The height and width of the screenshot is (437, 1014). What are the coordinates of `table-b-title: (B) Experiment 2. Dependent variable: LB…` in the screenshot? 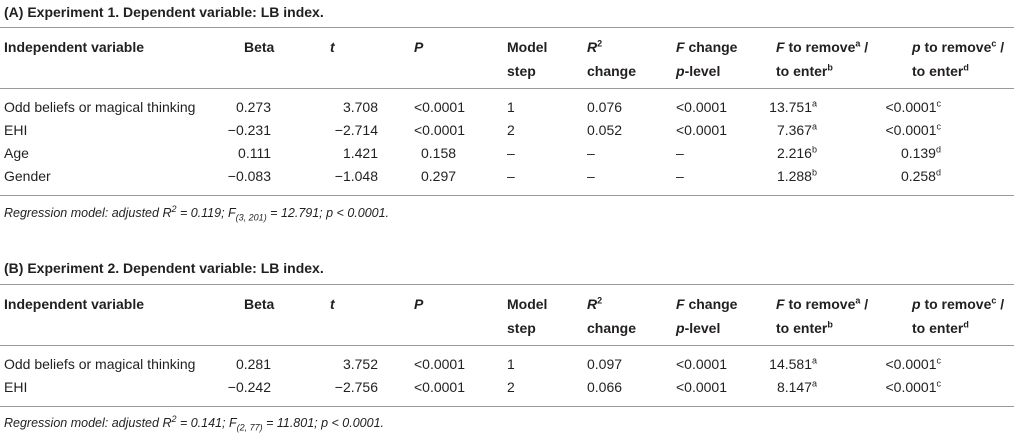 It's located at (164, 268).